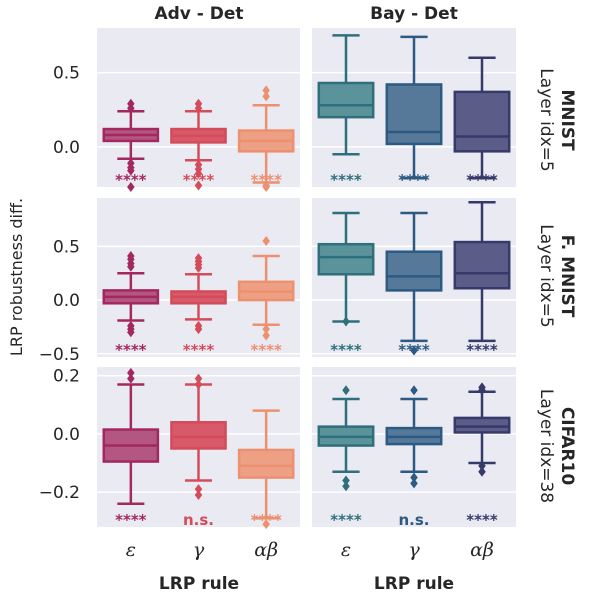 This screenshot has height=600, width=600. Describe the element at coordinates (567, 276) in the screenshot. I see `row-title-fmnist-dataset: F. MNIST` at that location.